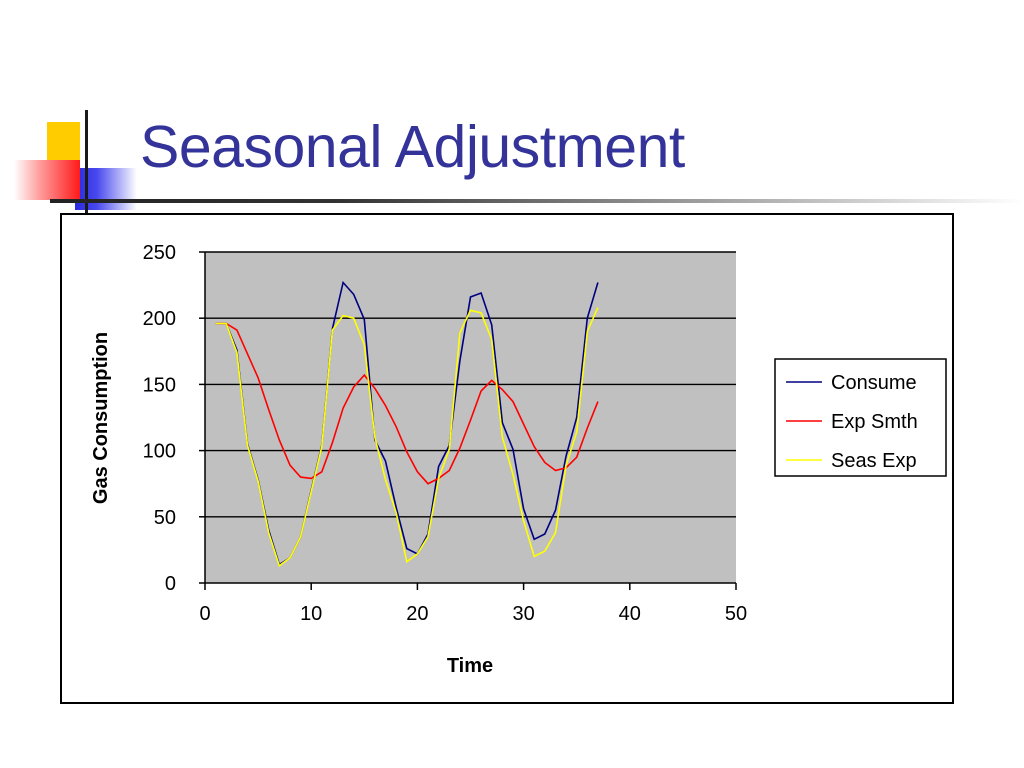  I want to click on legend-box, so click(860, 417).